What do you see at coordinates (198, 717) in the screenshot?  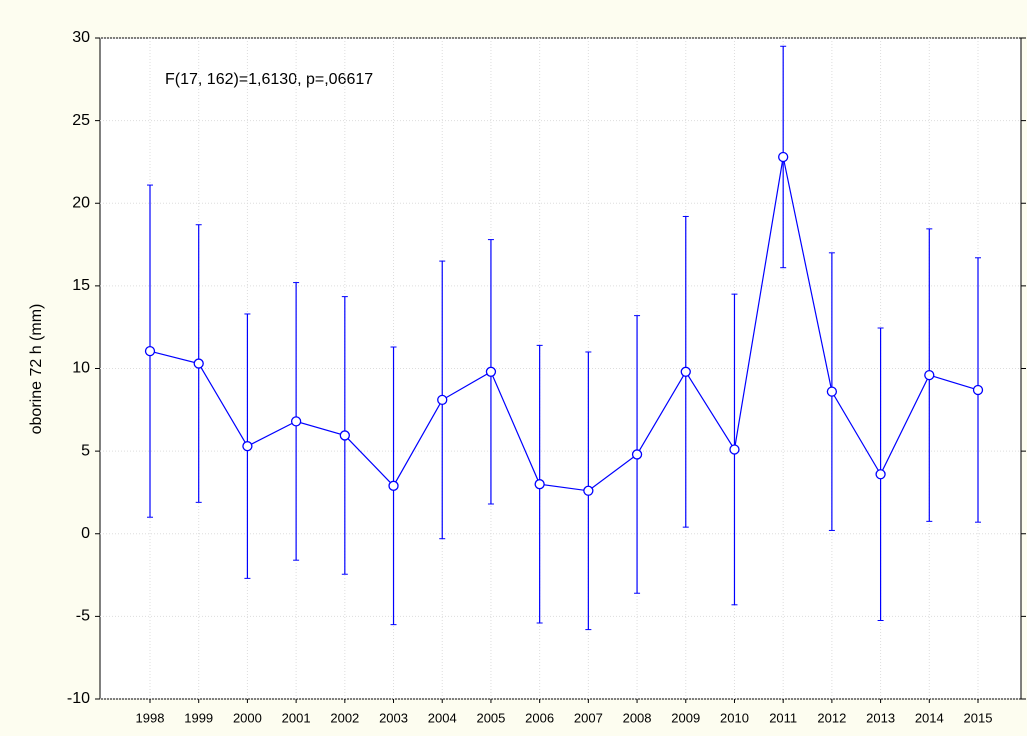 I see `x-tick-label: 1999` at bounding box center [198, 717].